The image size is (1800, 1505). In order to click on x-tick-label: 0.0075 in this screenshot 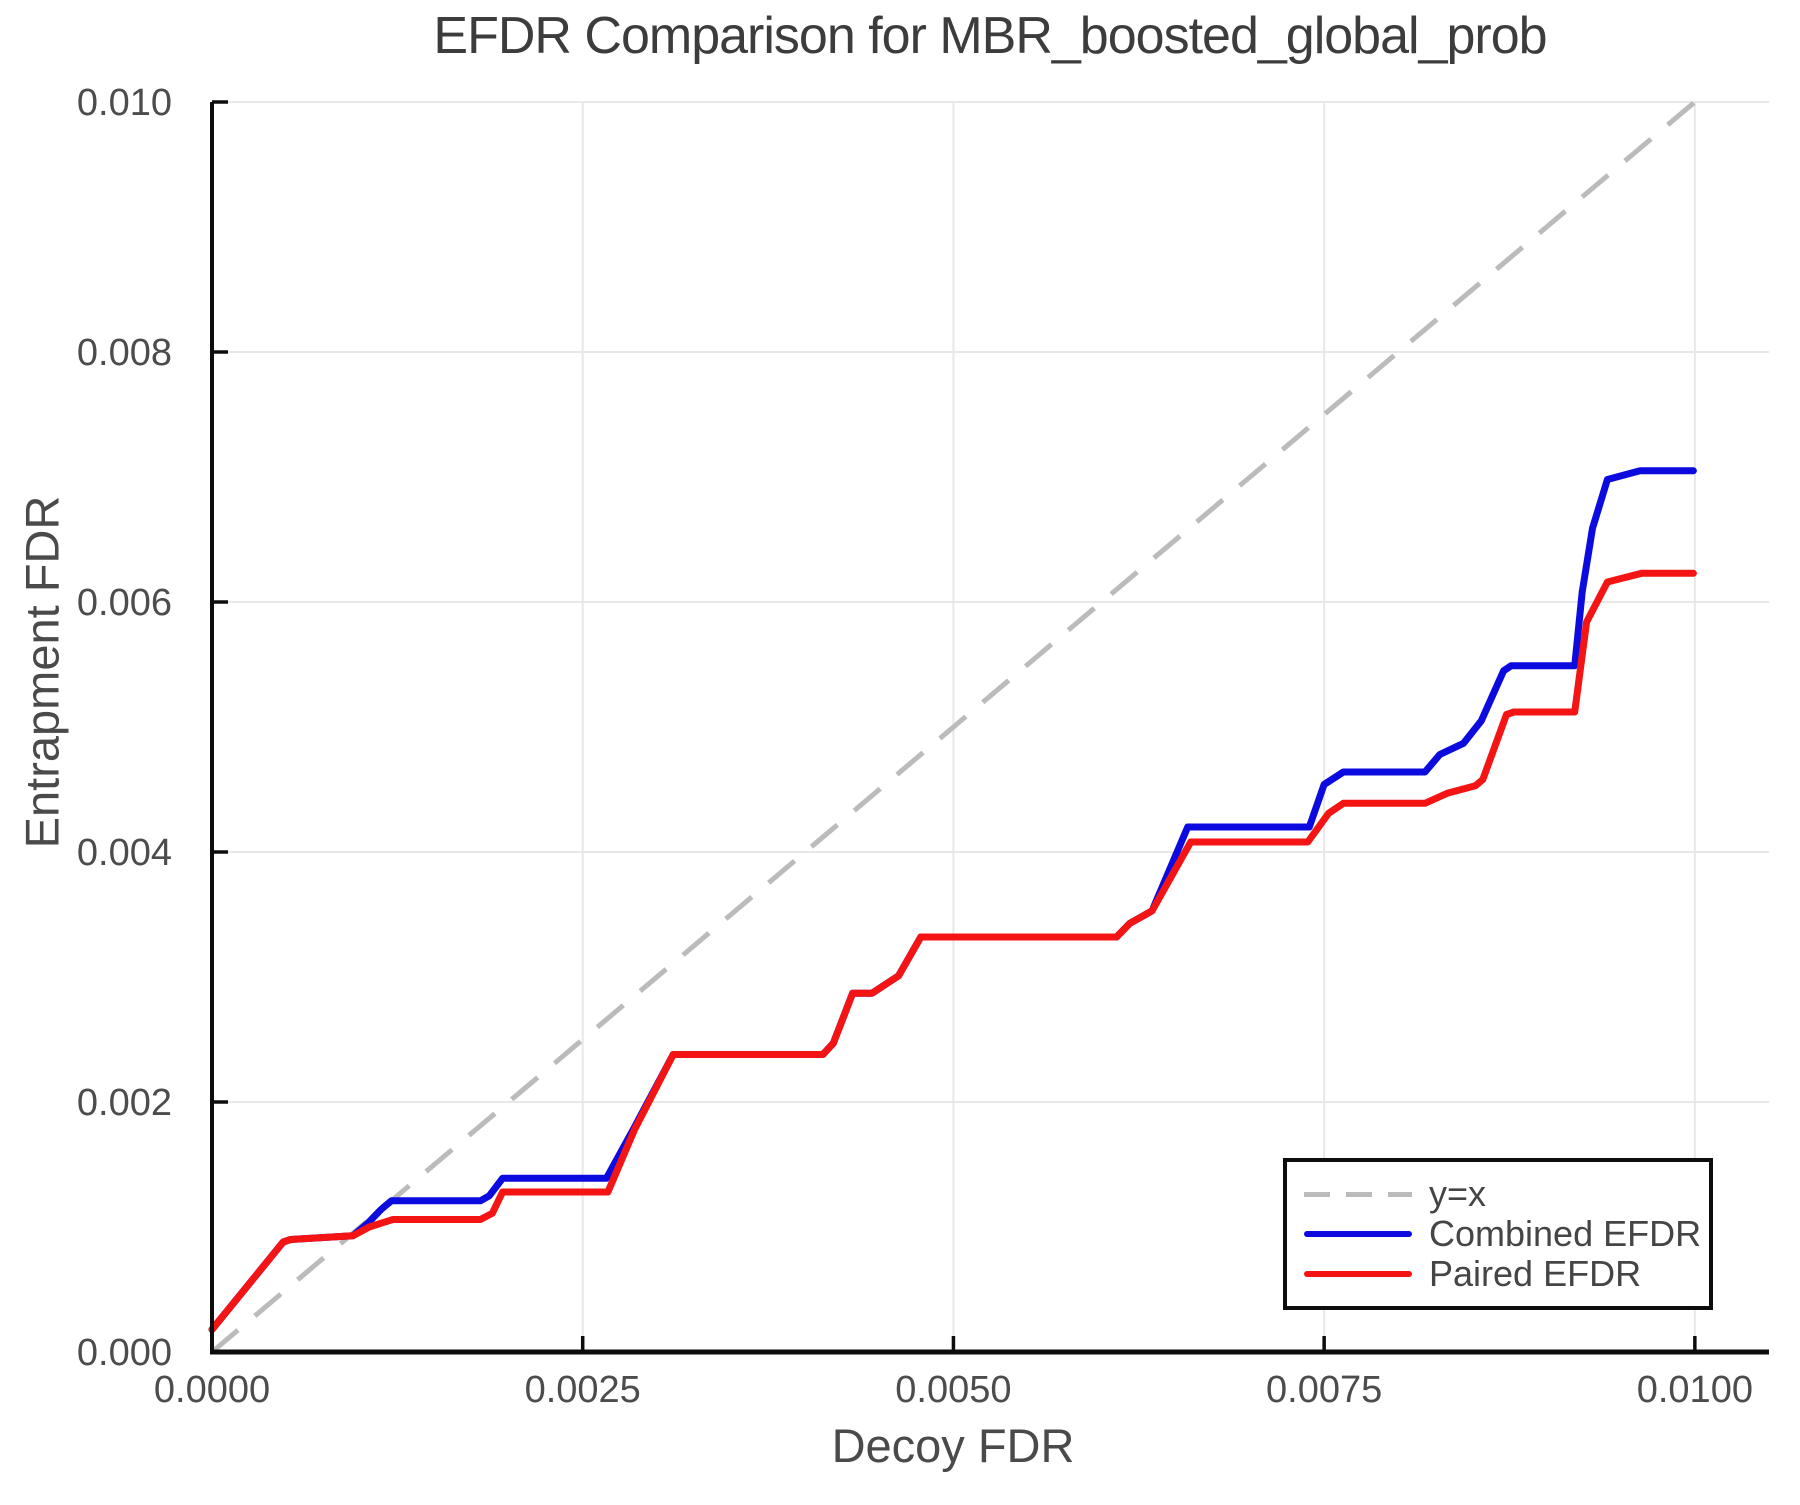, I will do `click(1324, 1390)`.